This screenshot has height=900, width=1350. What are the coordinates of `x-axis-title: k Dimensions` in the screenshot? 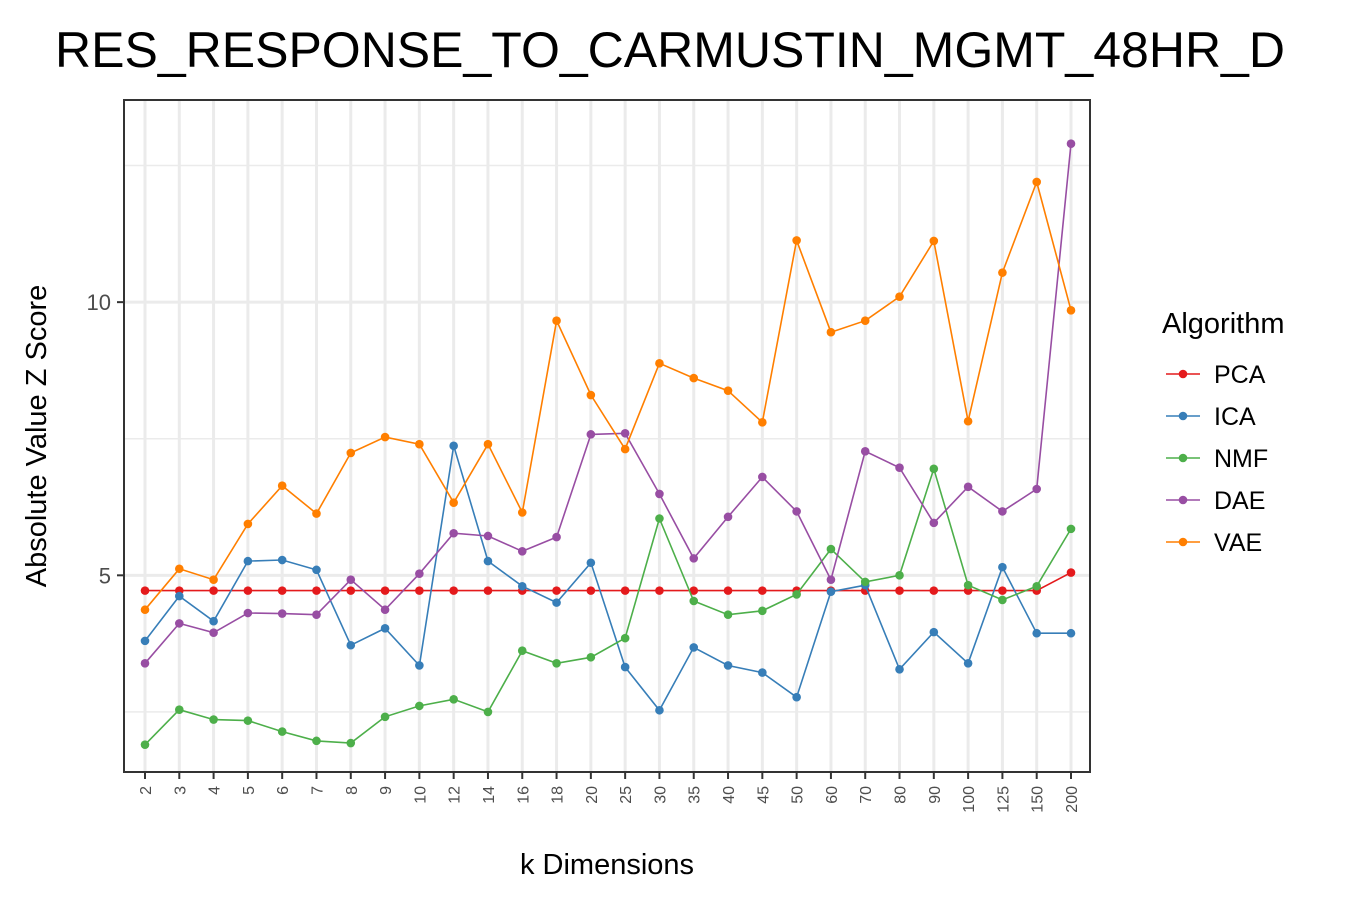 It's located at (607, 865).